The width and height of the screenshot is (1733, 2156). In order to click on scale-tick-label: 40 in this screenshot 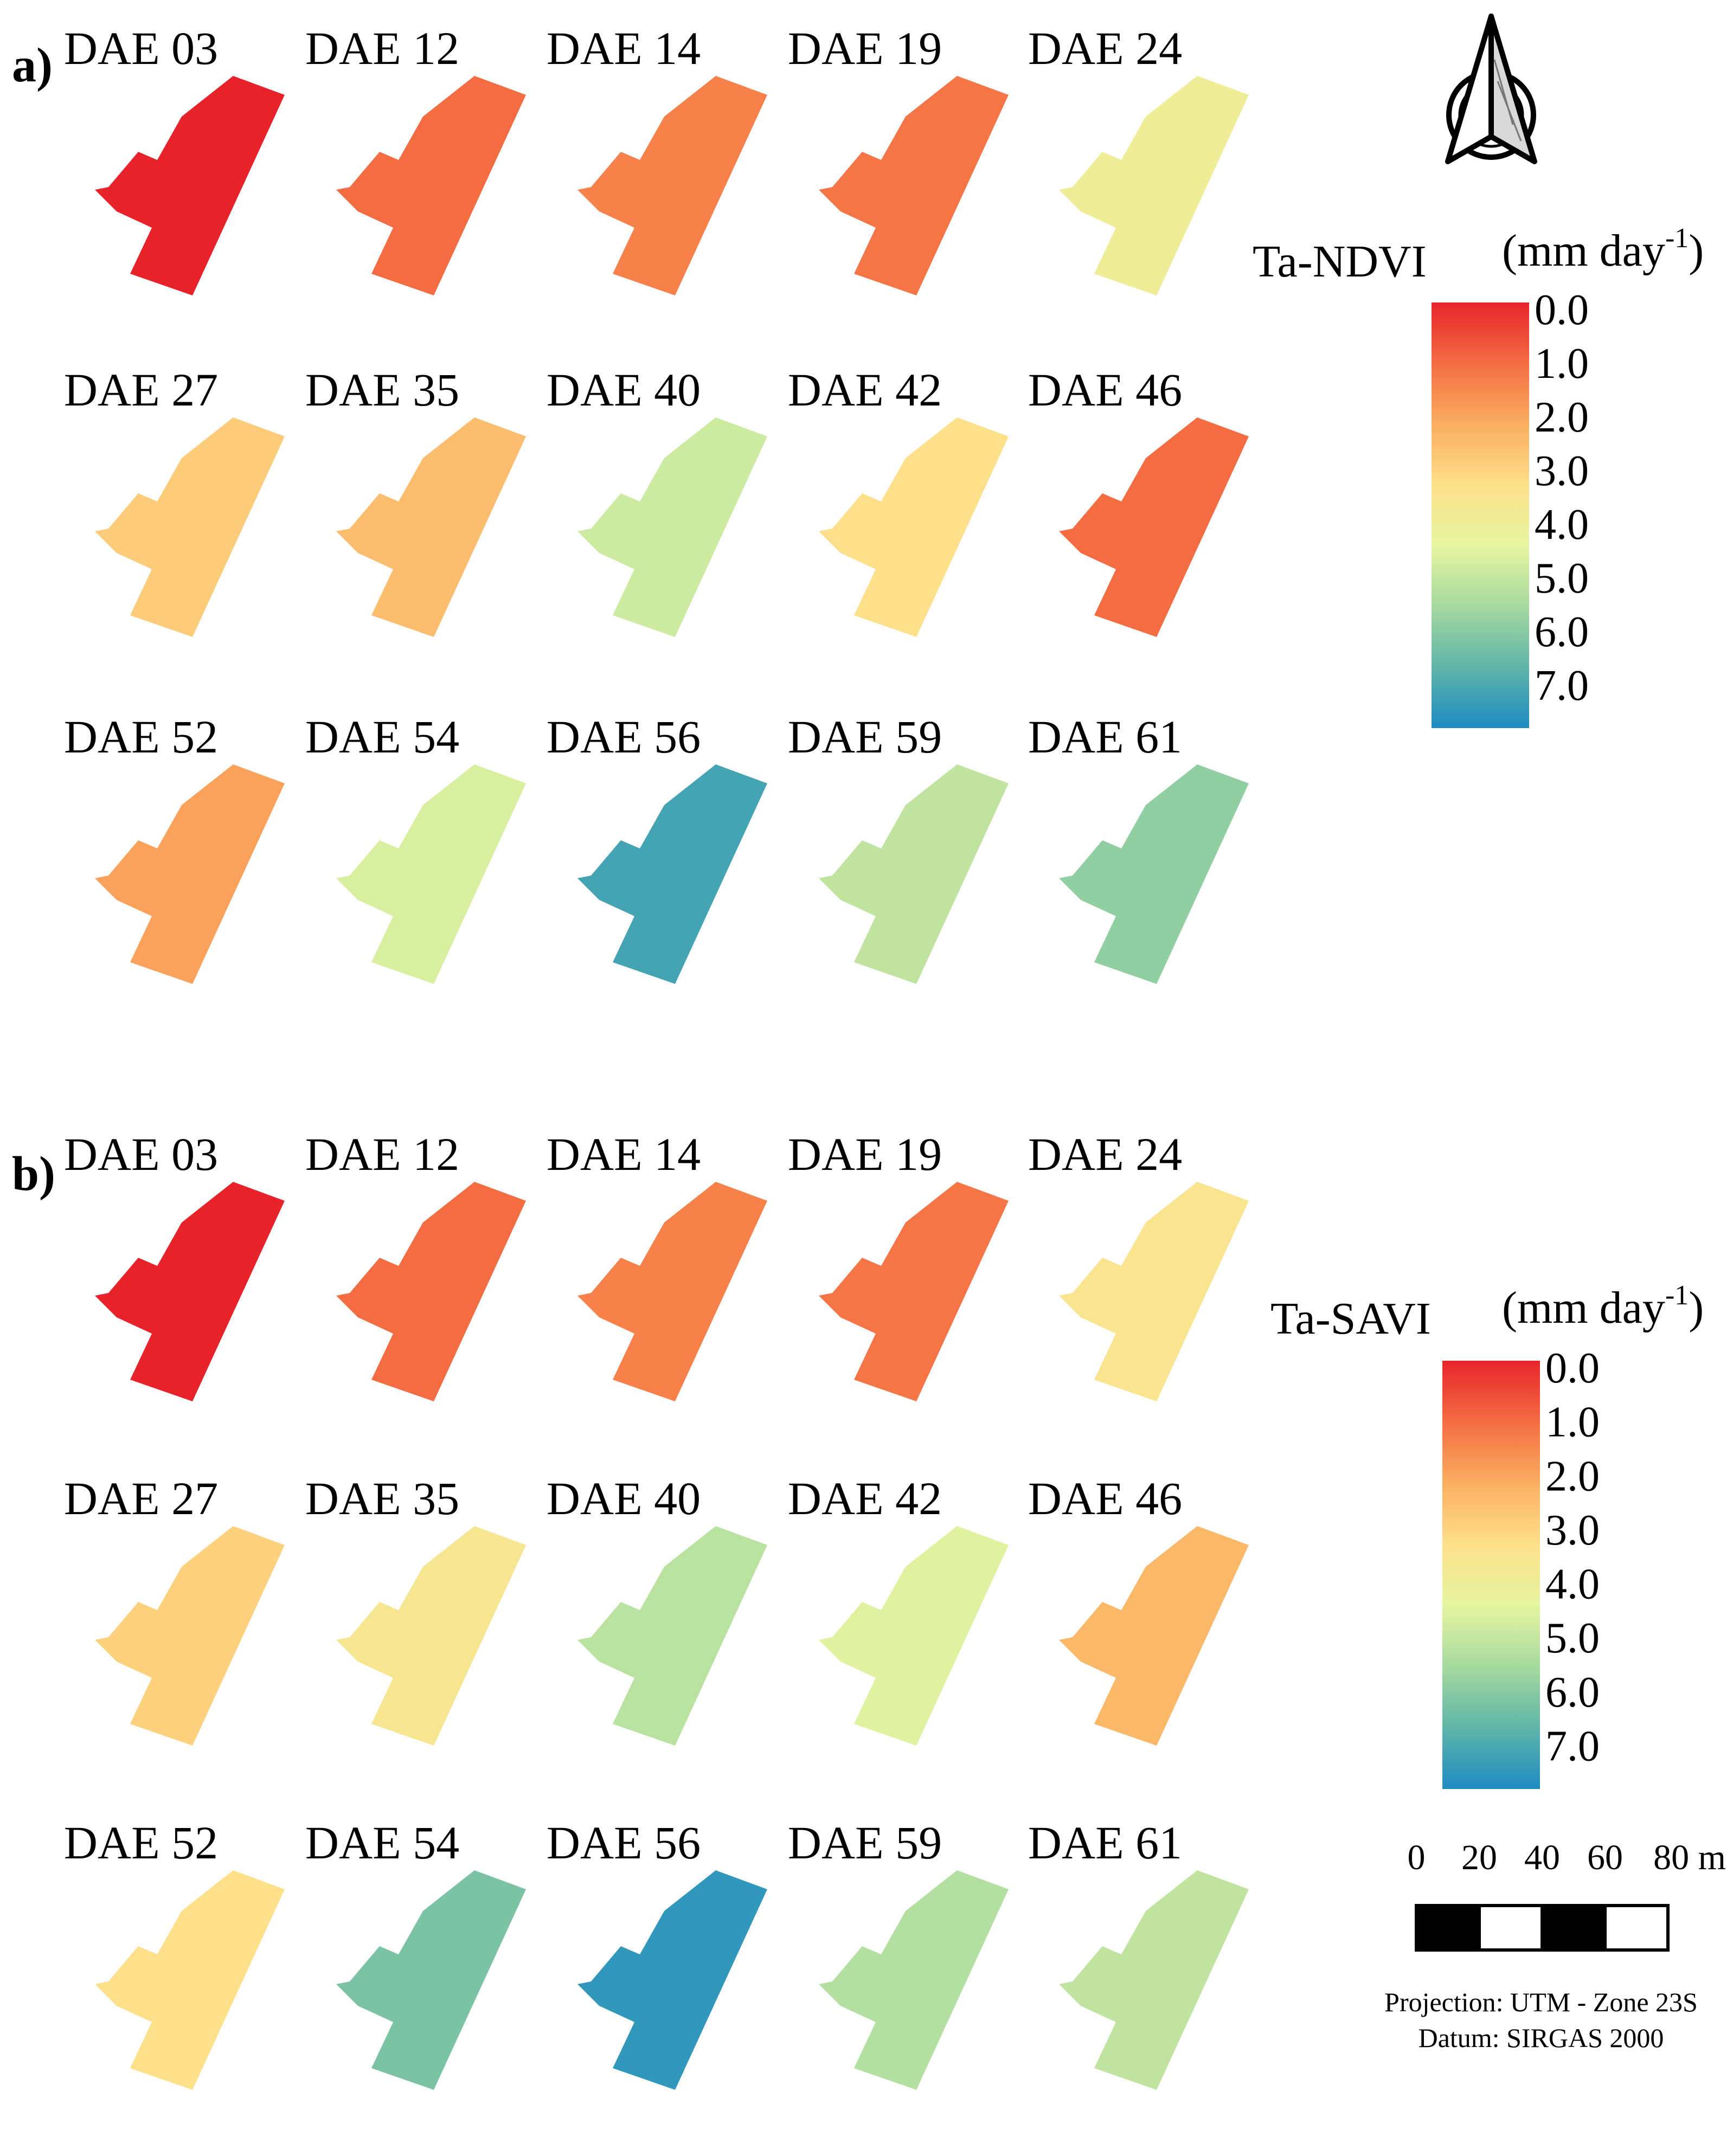, I will do `click(1542, 1857)`.